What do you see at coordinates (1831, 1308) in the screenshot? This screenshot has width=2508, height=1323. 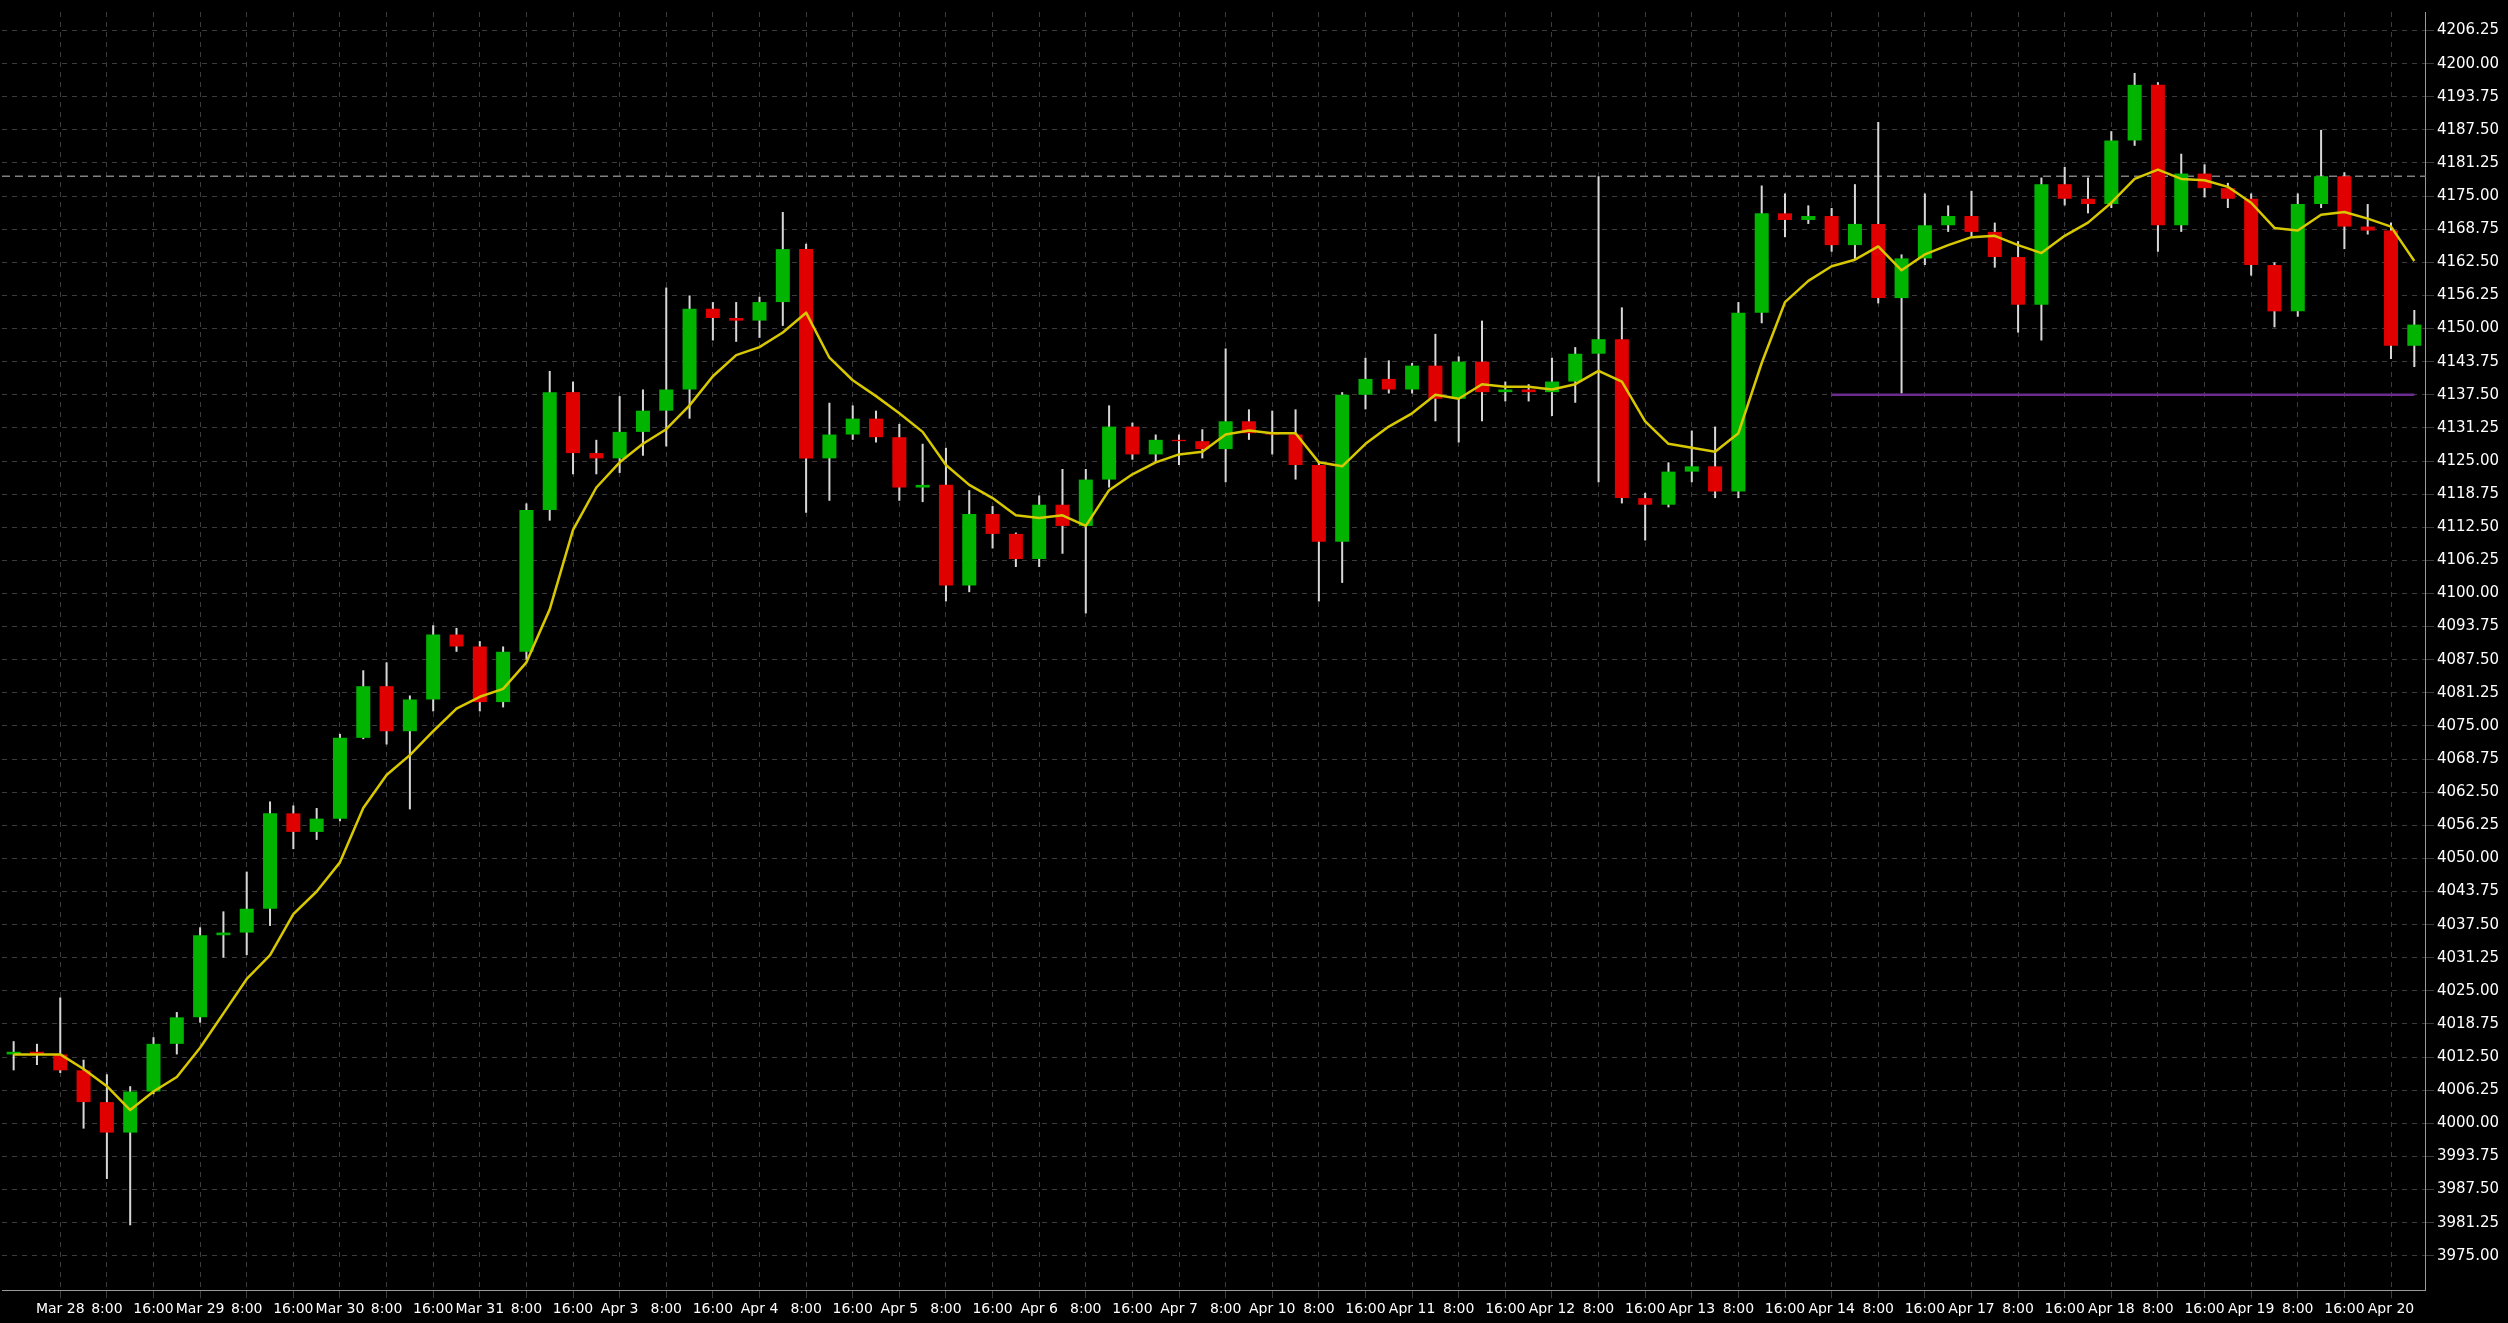 I see `x-tick-label: Apr 14` at bounding box center [1831, 1308].